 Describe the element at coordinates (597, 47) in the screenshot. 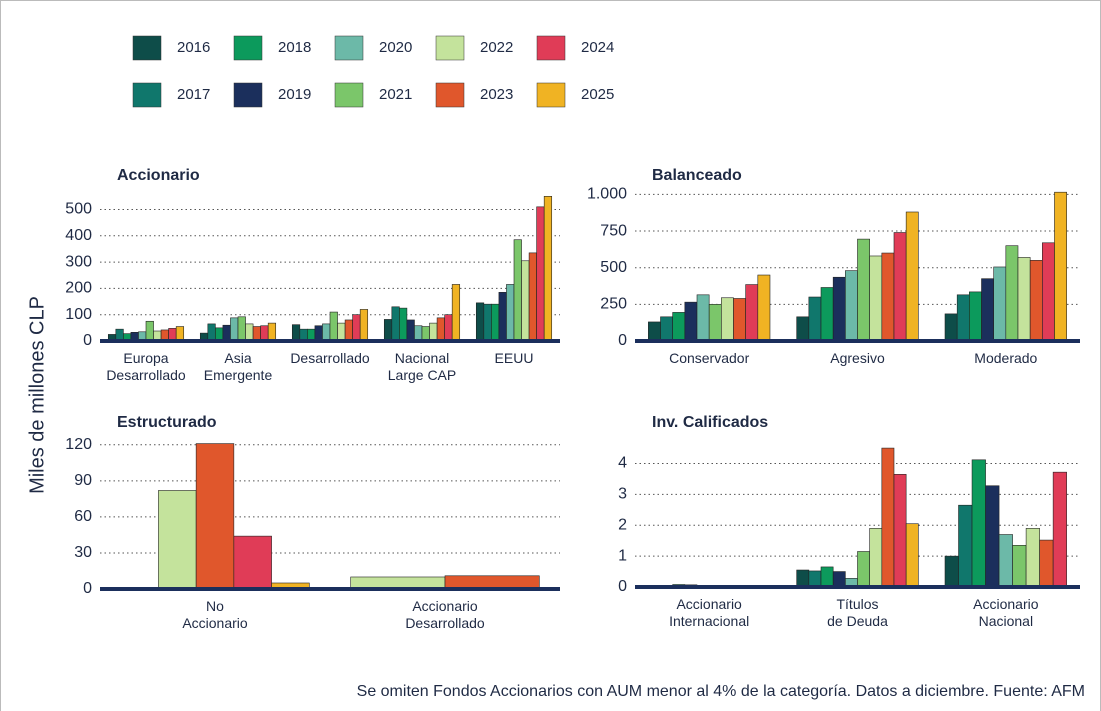

I see `legend-label: 2024` at that location.